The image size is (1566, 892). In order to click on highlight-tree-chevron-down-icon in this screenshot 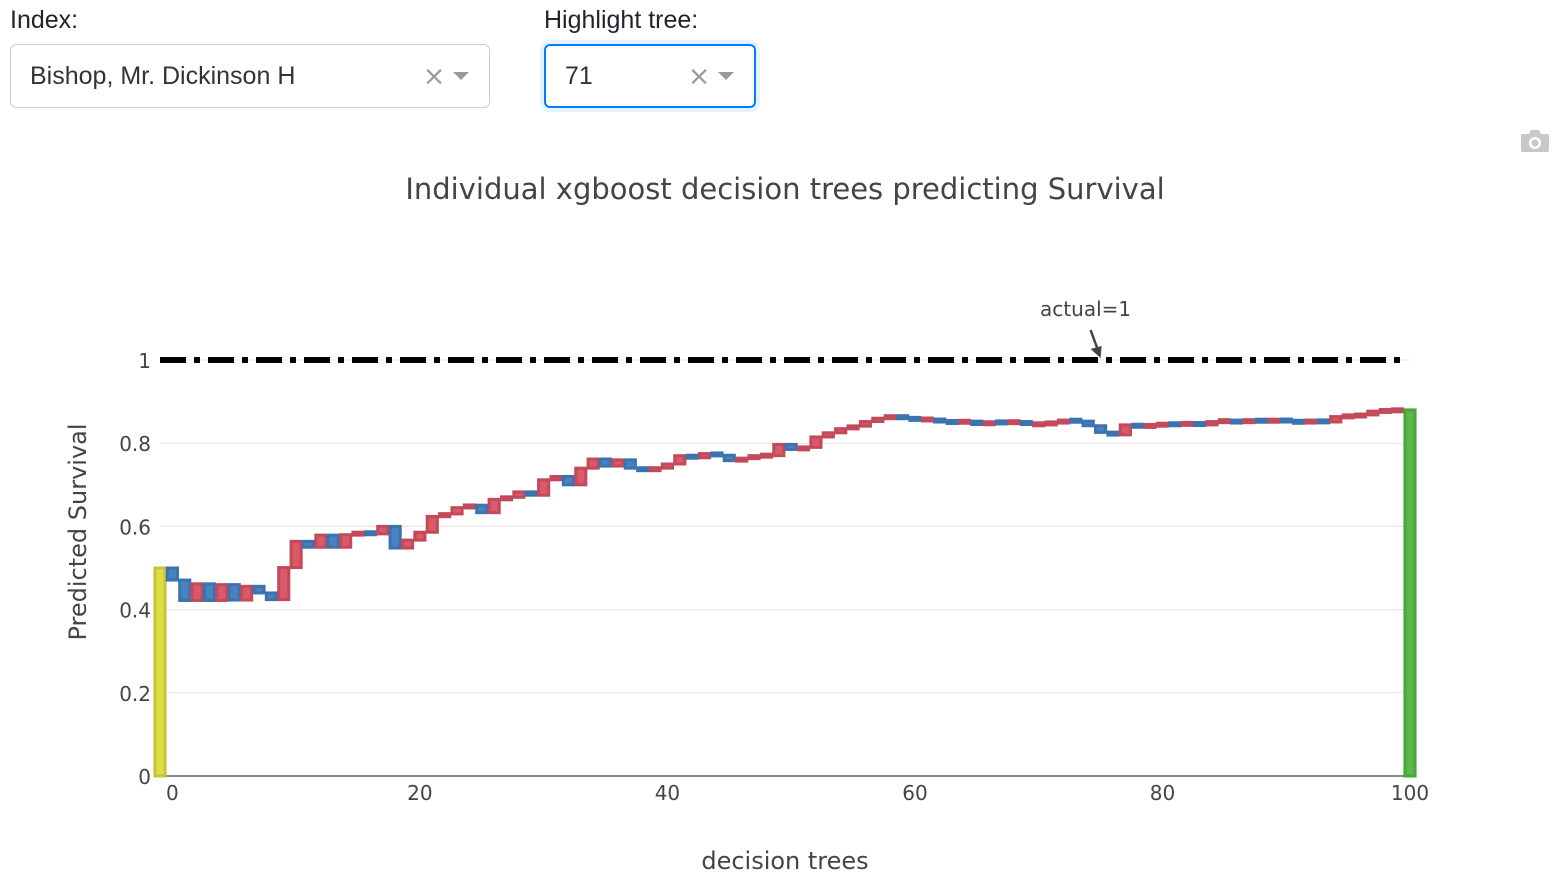, I will do `click(726, 76)`.